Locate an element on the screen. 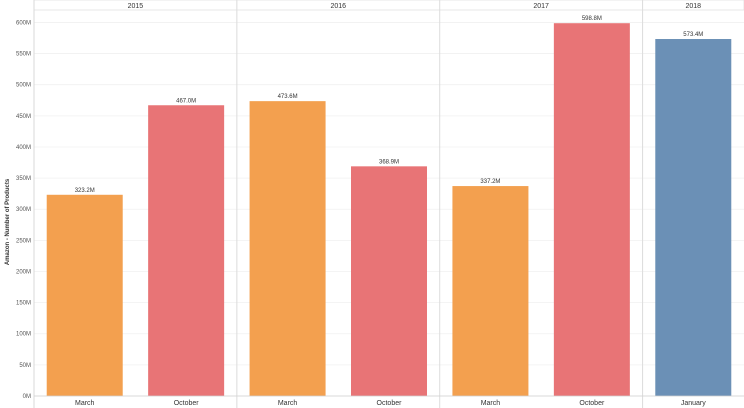  y-tick-label: 200M is located at coordinates (23, 272).